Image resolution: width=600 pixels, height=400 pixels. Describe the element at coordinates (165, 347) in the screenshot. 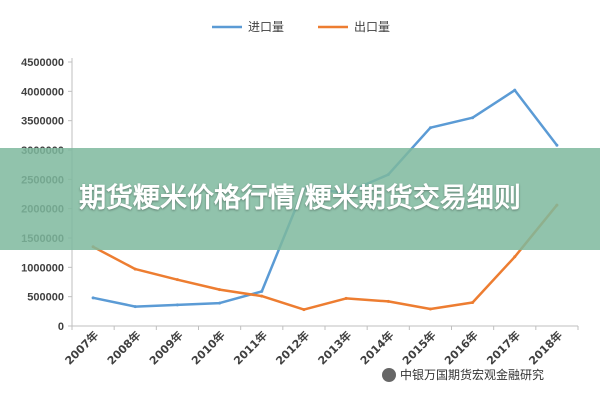

I see `x-tick-label: 2009年` at that location.